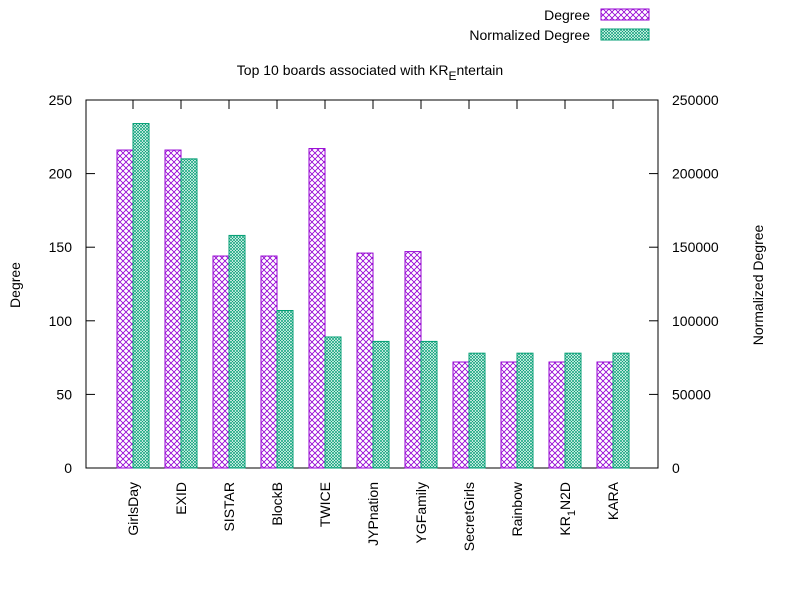  I want to click on y2-tick-label: 200000, so click(695, 174).